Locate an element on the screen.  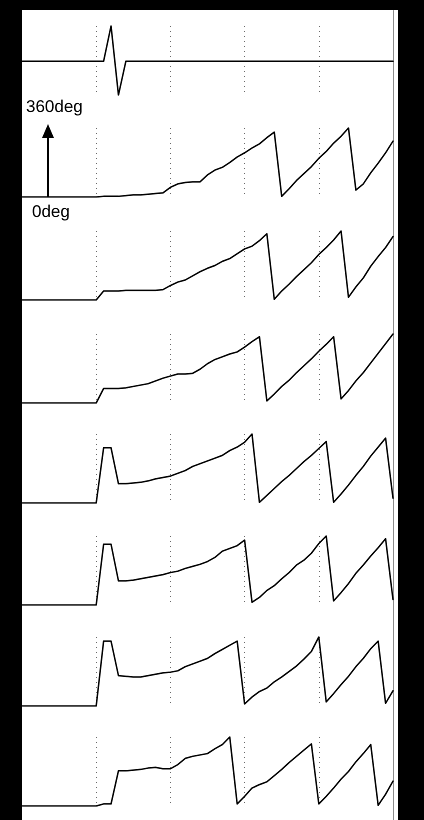
text: 360deg is located at coordinates (54, 106).